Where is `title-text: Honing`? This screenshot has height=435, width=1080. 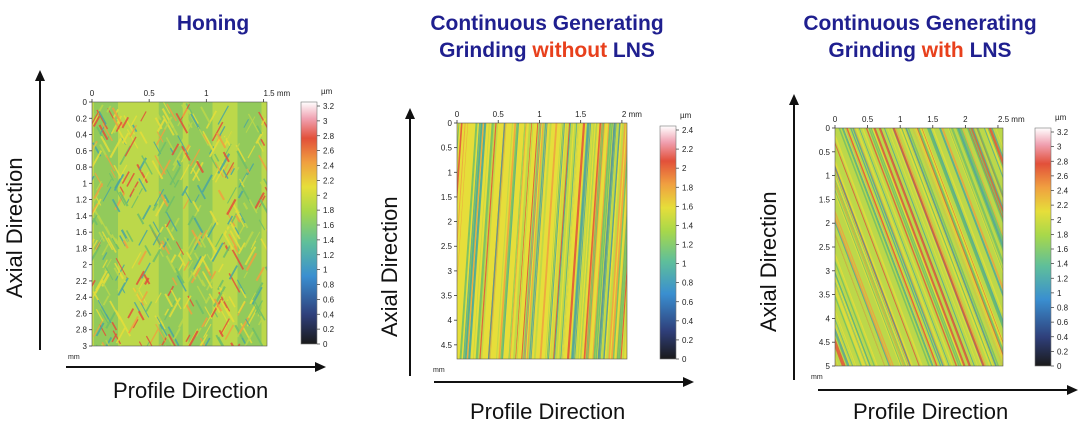 title-text: Honing is located at coordinates (213, 23).